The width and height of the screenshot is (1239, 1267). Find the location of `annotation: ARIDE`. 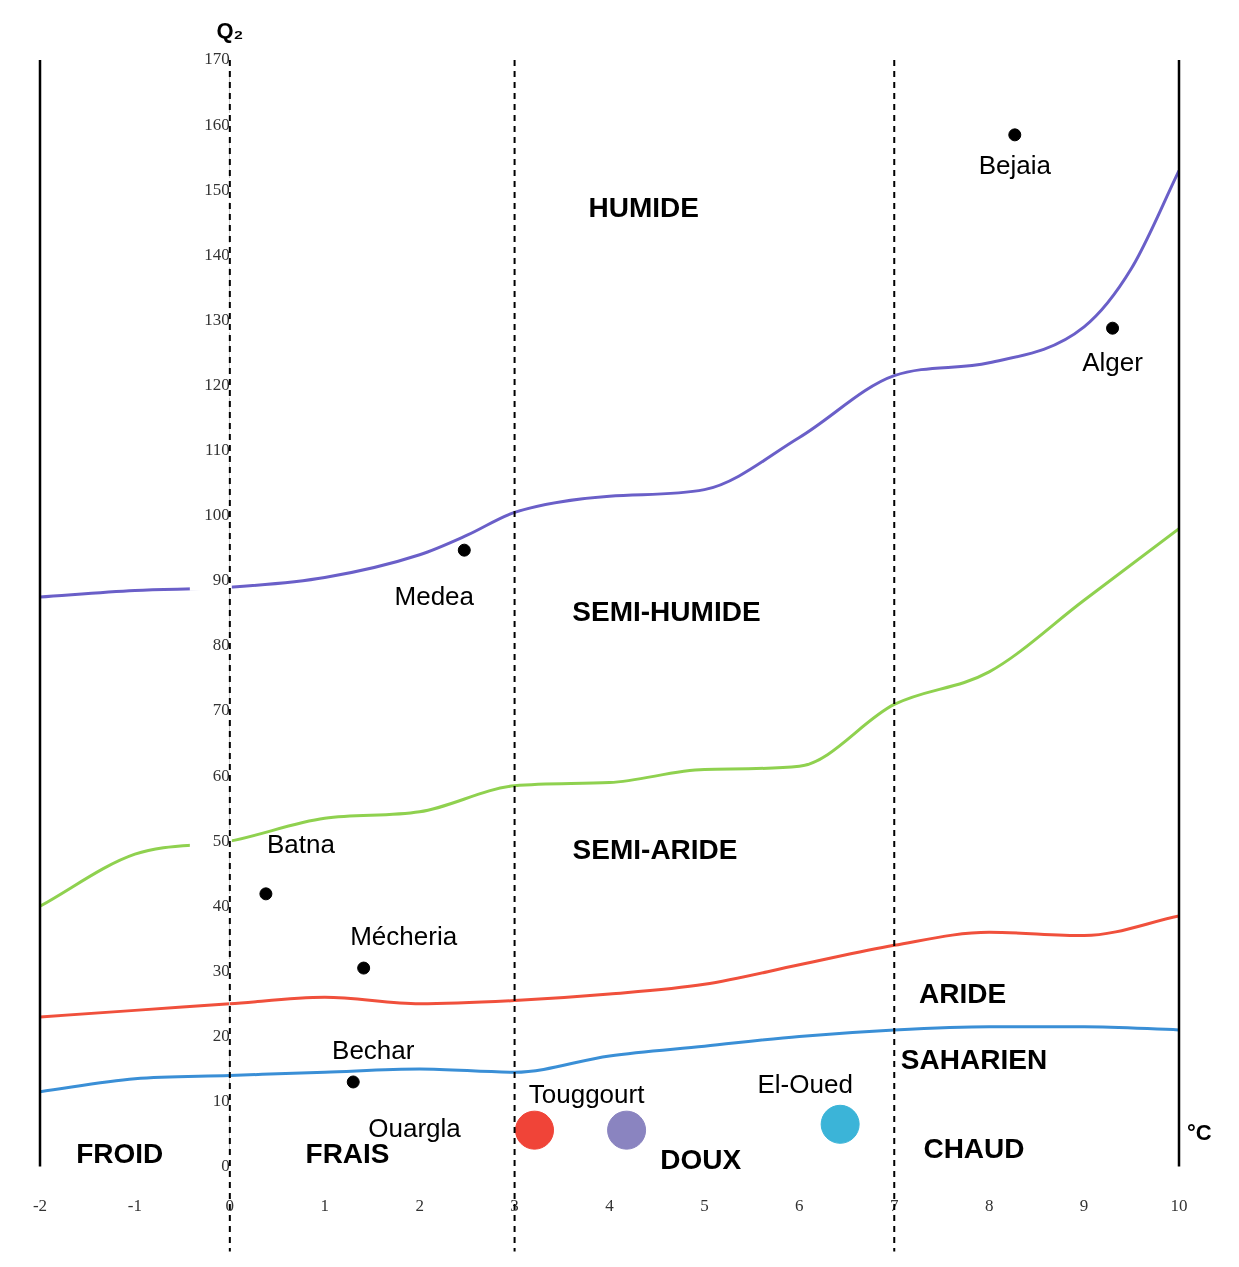

annotation: ARIDE is located at coordinates (963, 993).